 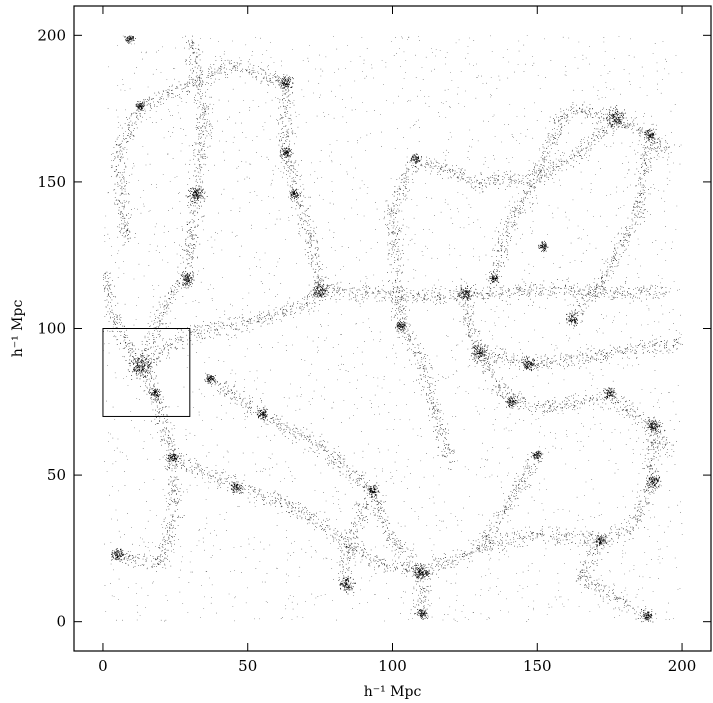 What do you see at coordinates (682, 666) in the screenshot?
I see `x-tick-label: 200` at bounding box center [682, 666].